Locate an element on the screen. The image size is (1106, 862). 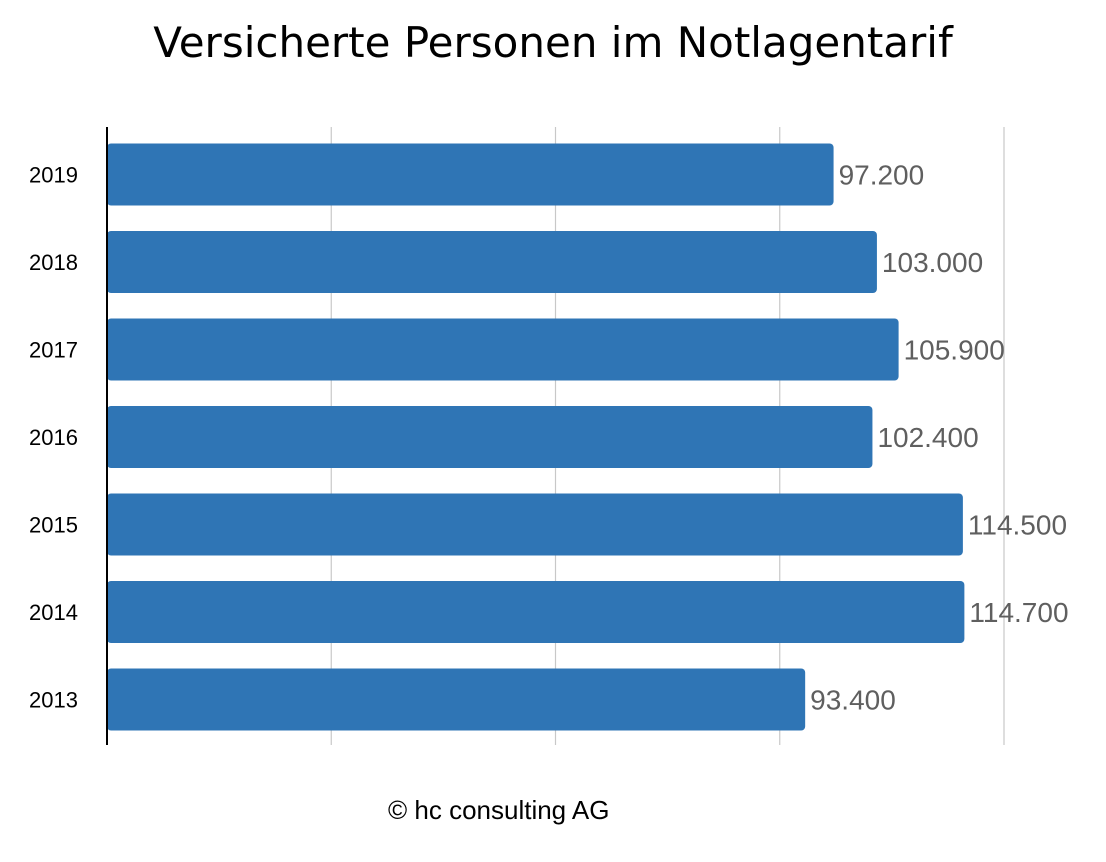
bar-2016 is located at coordinates (490, 437).